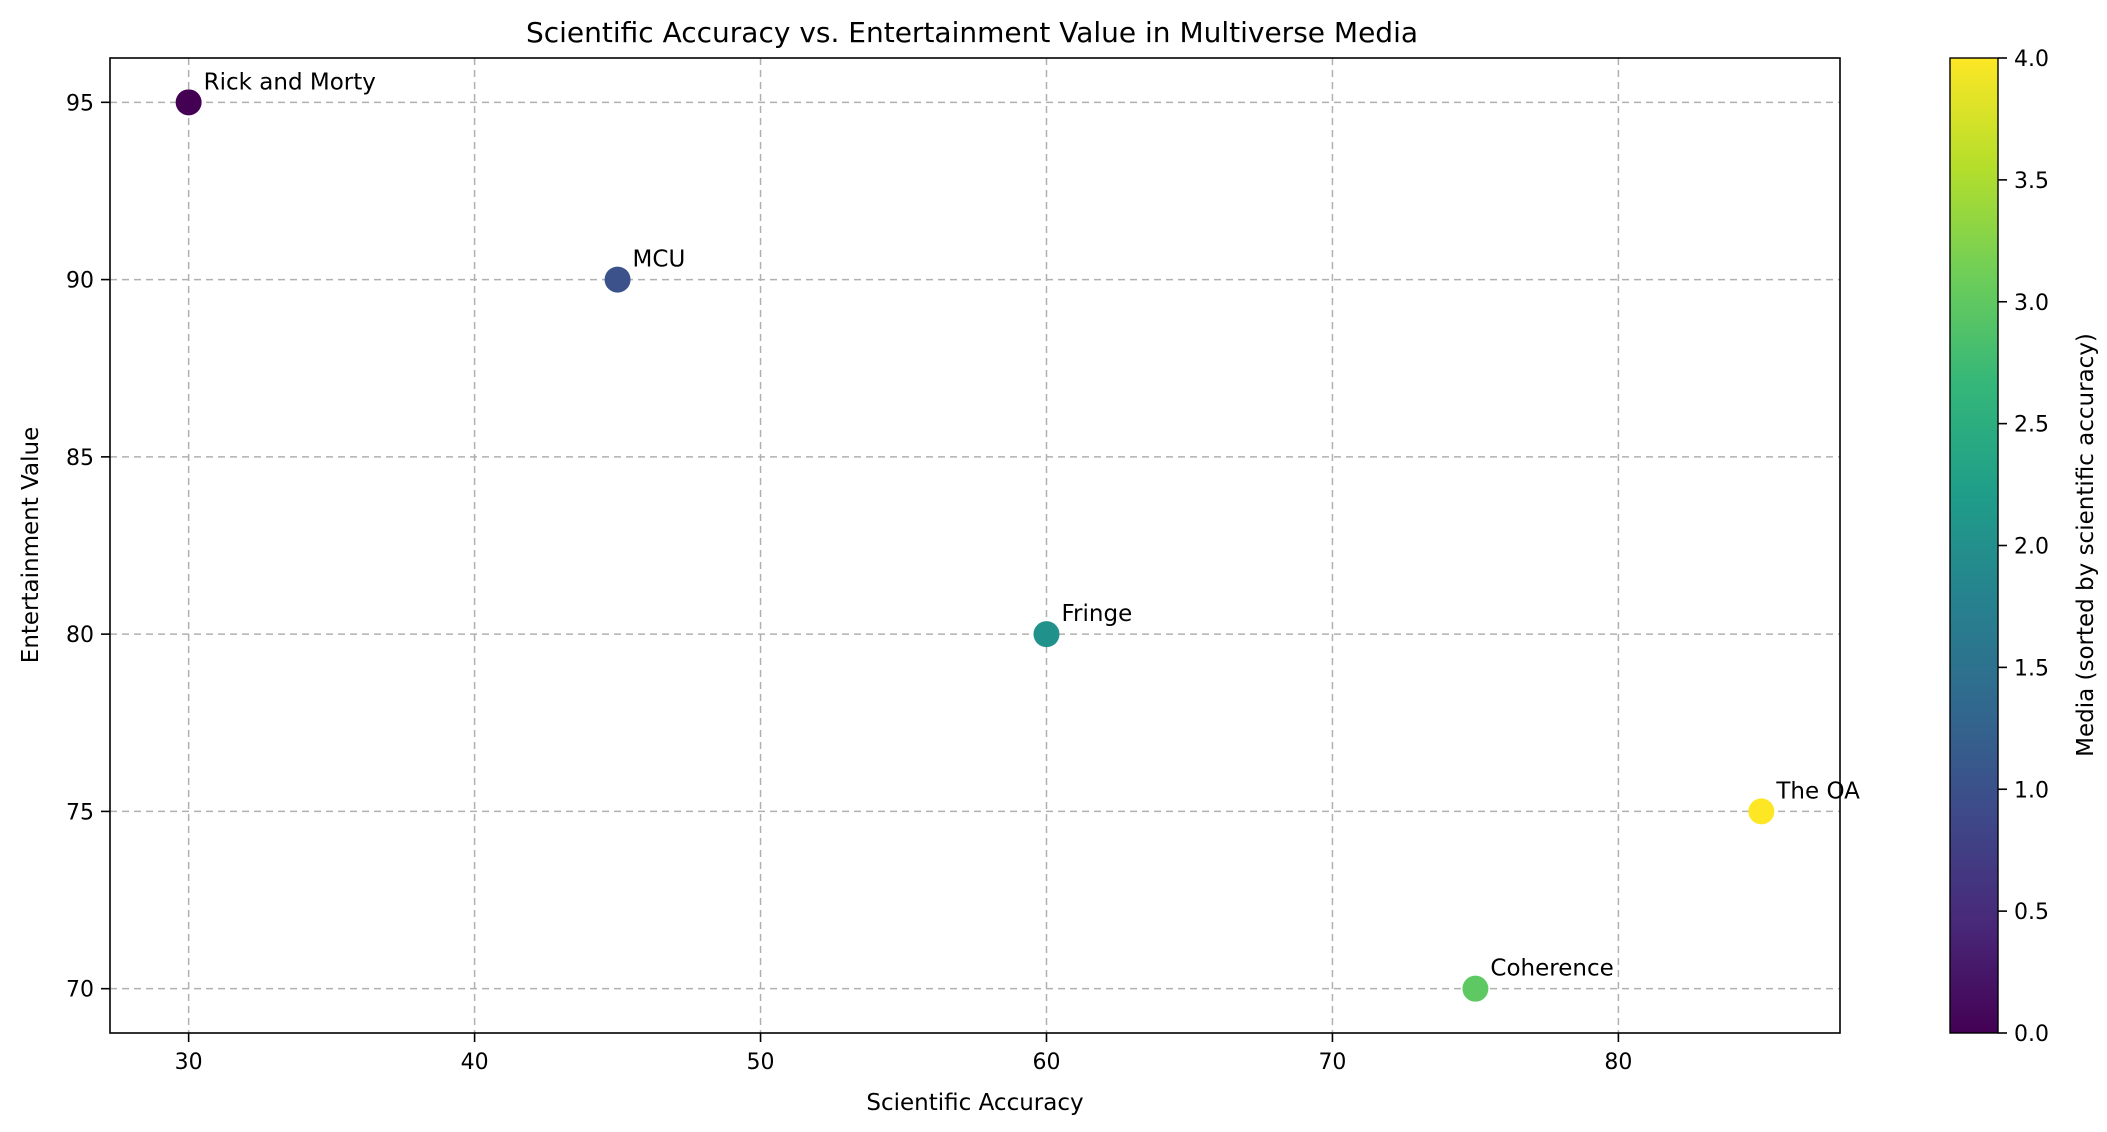 The image size is (2107, 1132). Describe the element at coordinates (88, 547) in the screenshot. I see `y-axis-ticks: 70 75 80 85 90 95` at that location.